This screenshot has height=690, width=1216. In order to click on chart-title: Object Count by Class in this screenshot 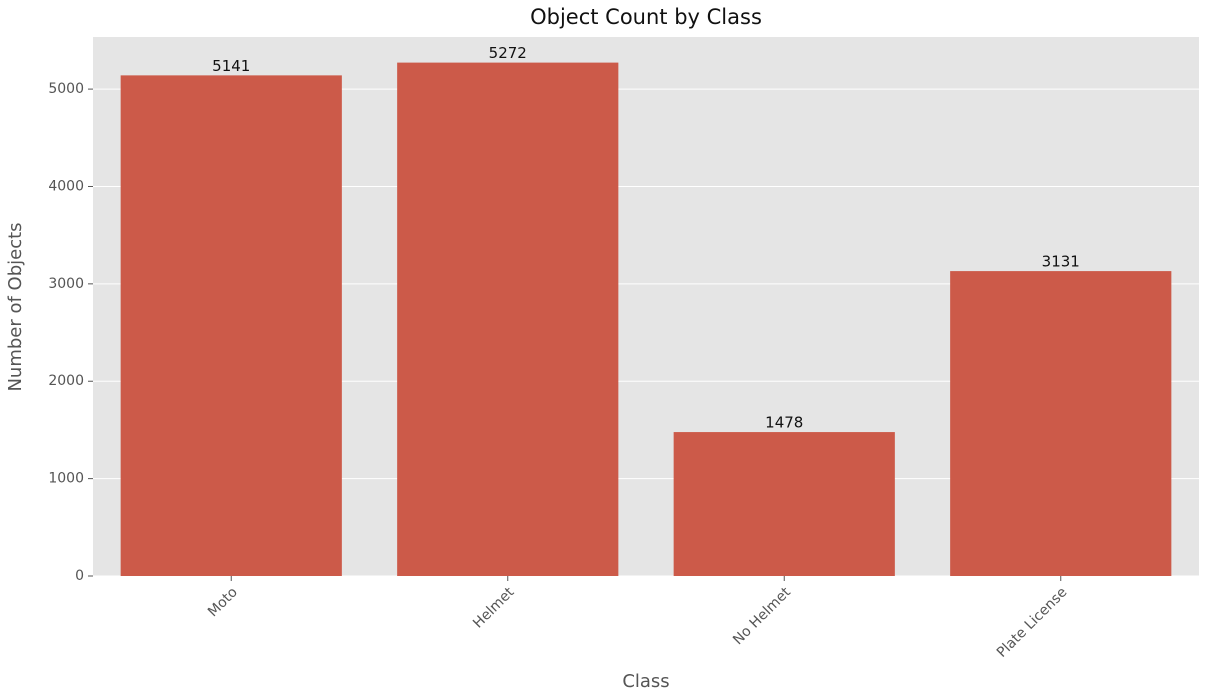, I will do `click(646, 17)`.